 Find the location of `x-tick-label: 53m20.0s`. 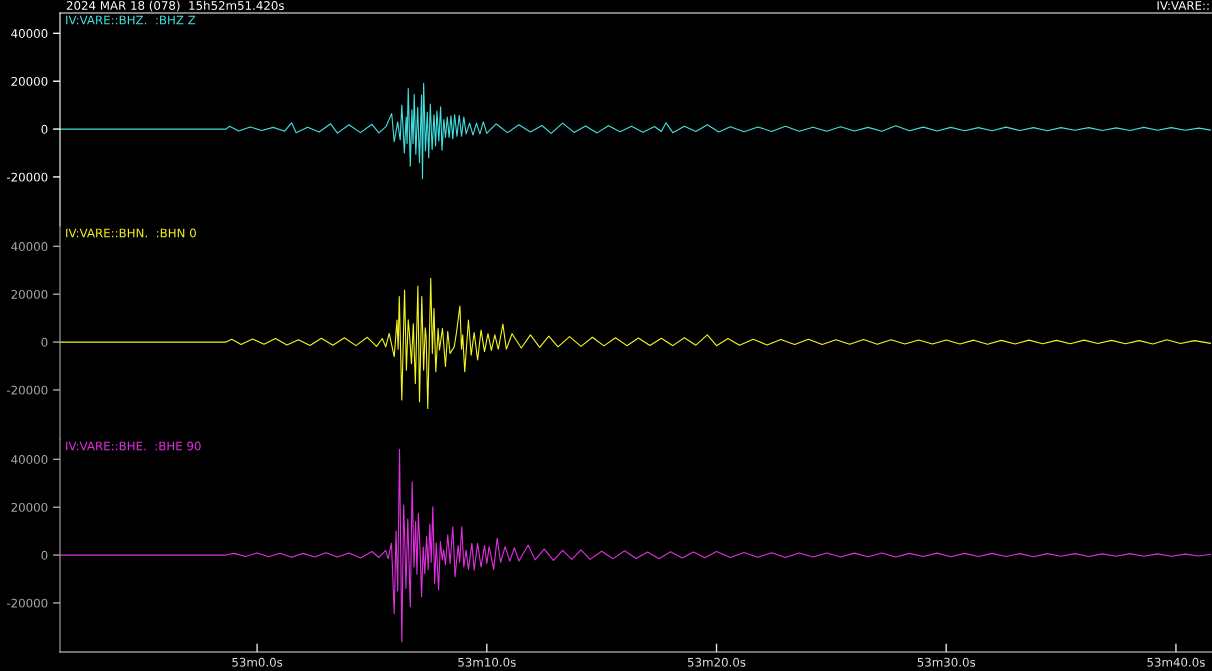

x-tick-label: 53m20.0s is located at coordinates (716, 662).